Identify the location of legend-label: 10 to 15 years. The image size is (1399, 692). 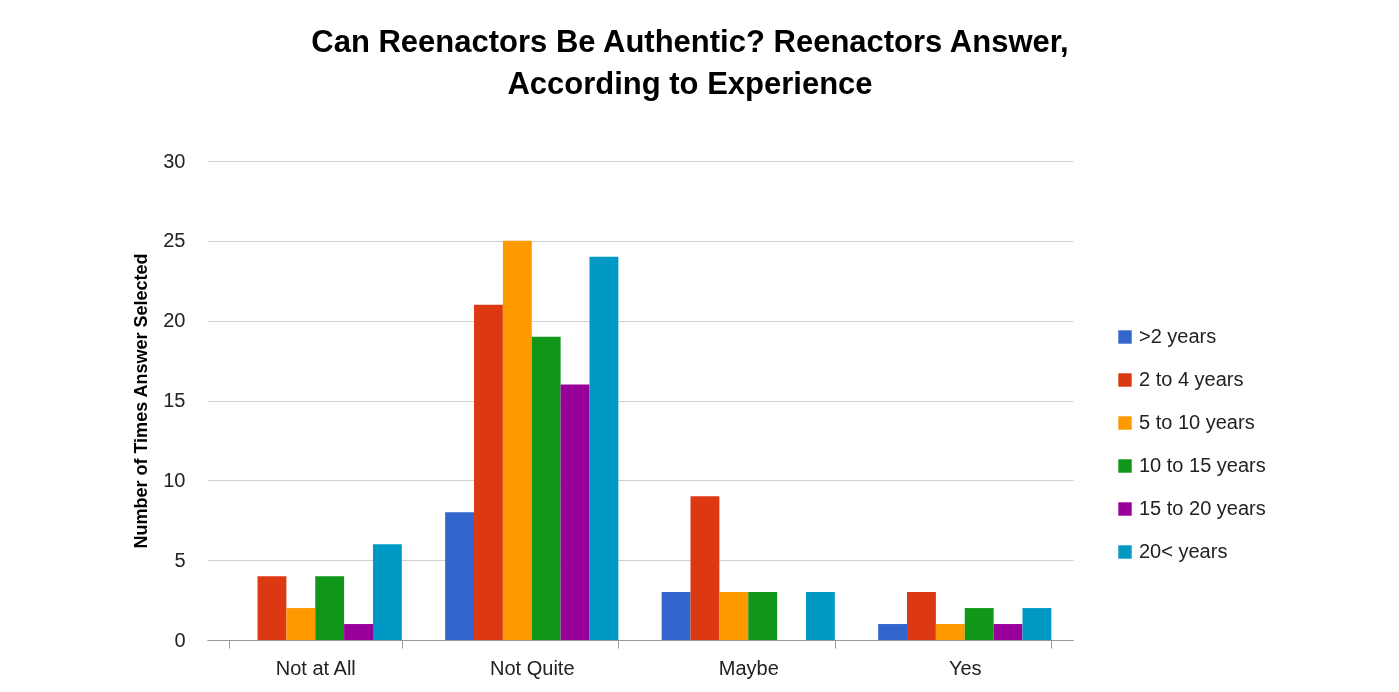
(1202, 465).